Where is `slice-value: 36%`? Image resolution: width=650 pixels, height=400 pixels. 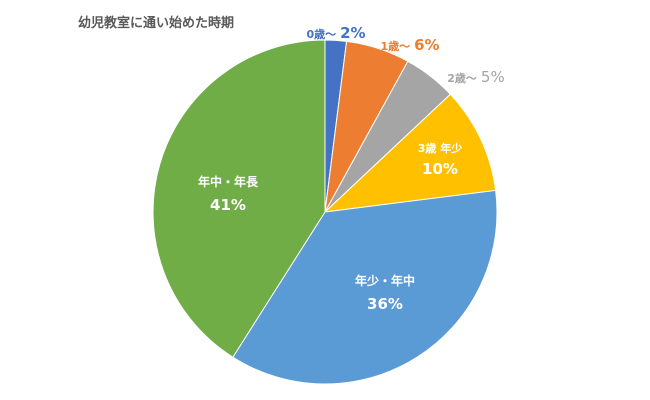
slice-value: 36% is located at coordinates (385, 304).